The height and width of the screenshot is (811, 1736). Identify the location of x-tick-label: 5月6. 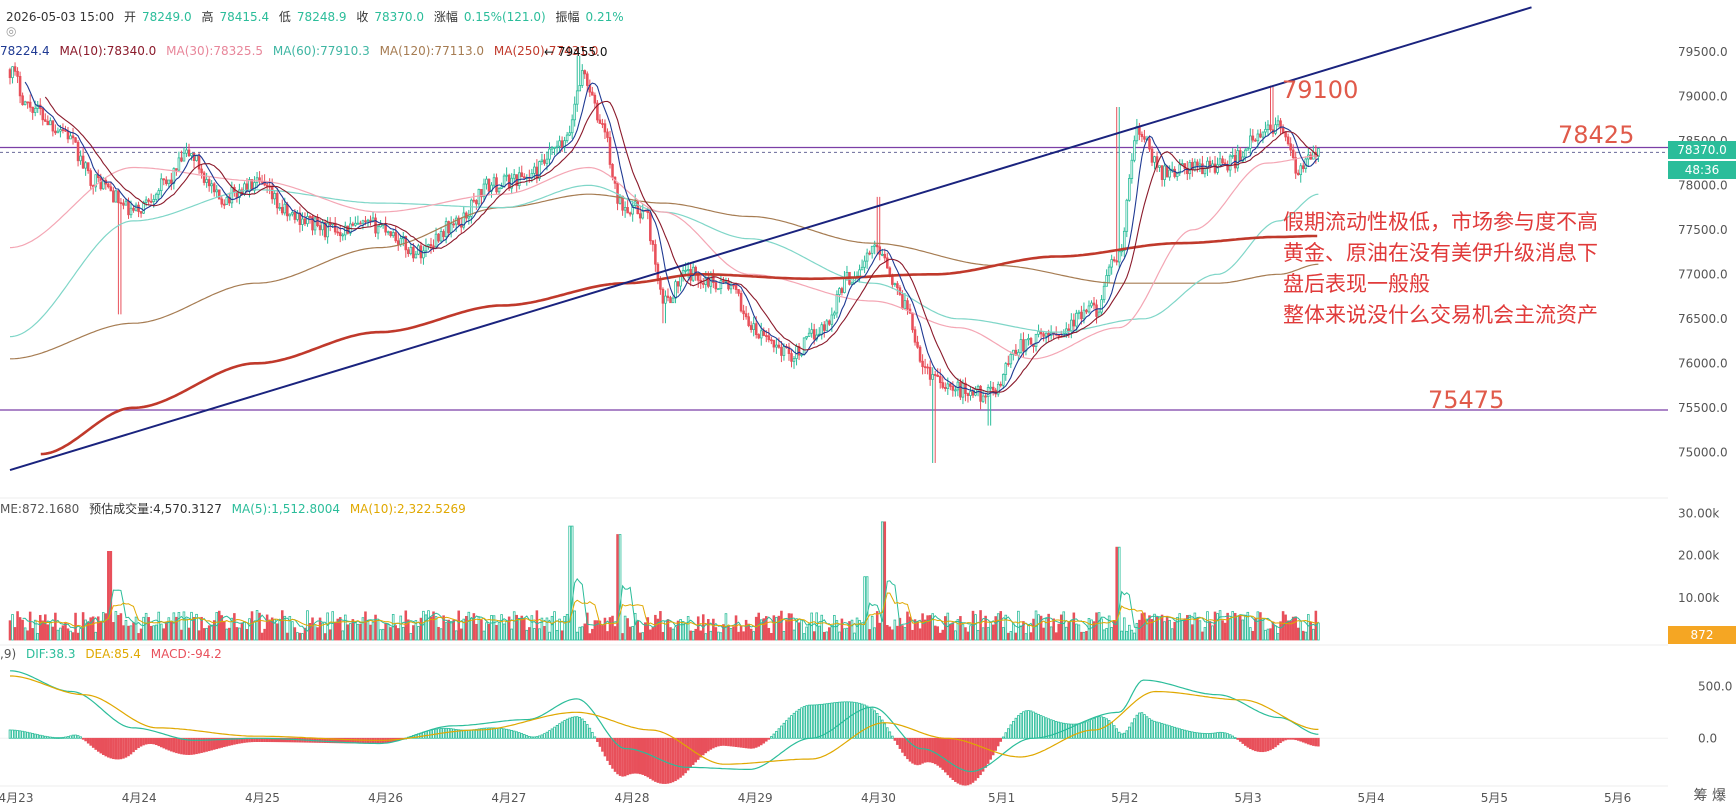
(1617, 798).